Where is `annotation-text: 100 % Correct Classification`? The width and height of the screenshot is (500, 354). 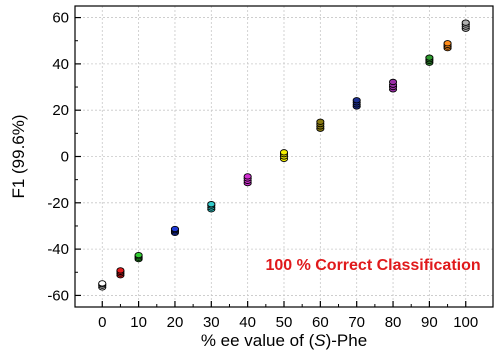
annotation-text: 100 % Correct Classification is located at coordinates (372, 265).